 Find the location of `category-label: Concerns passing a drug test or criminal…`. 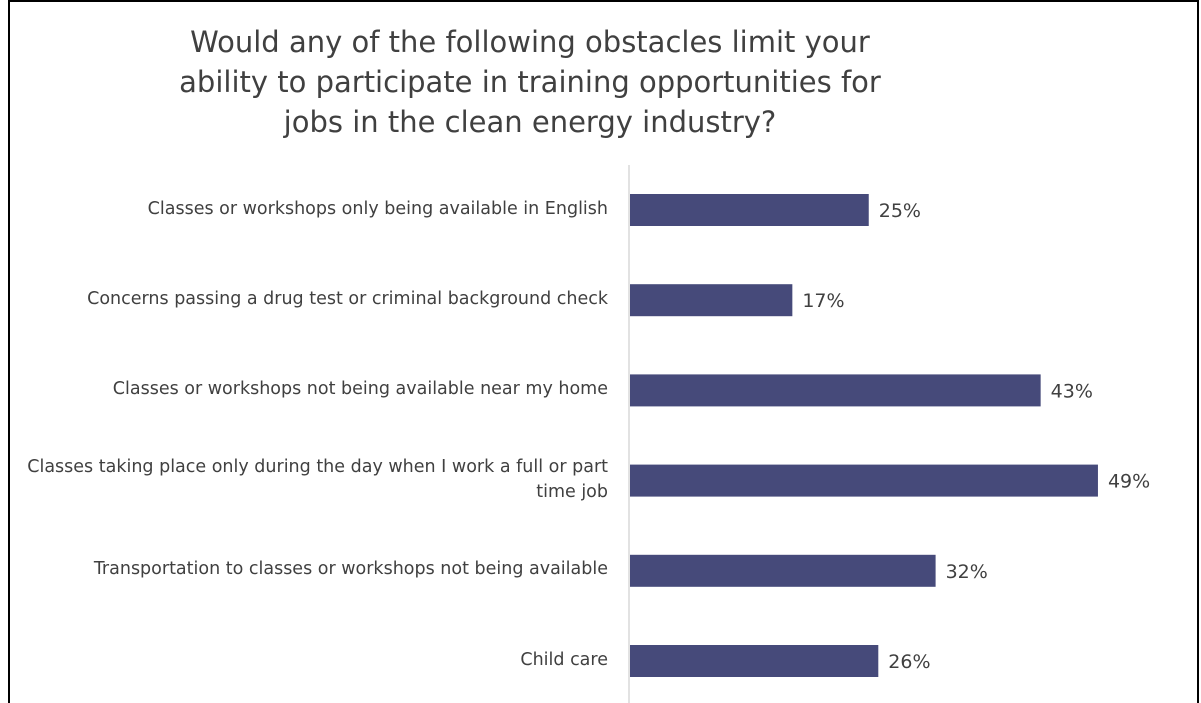

category-label: Concerns passing a drug test or criminal… is located at coordinates (347, 298).